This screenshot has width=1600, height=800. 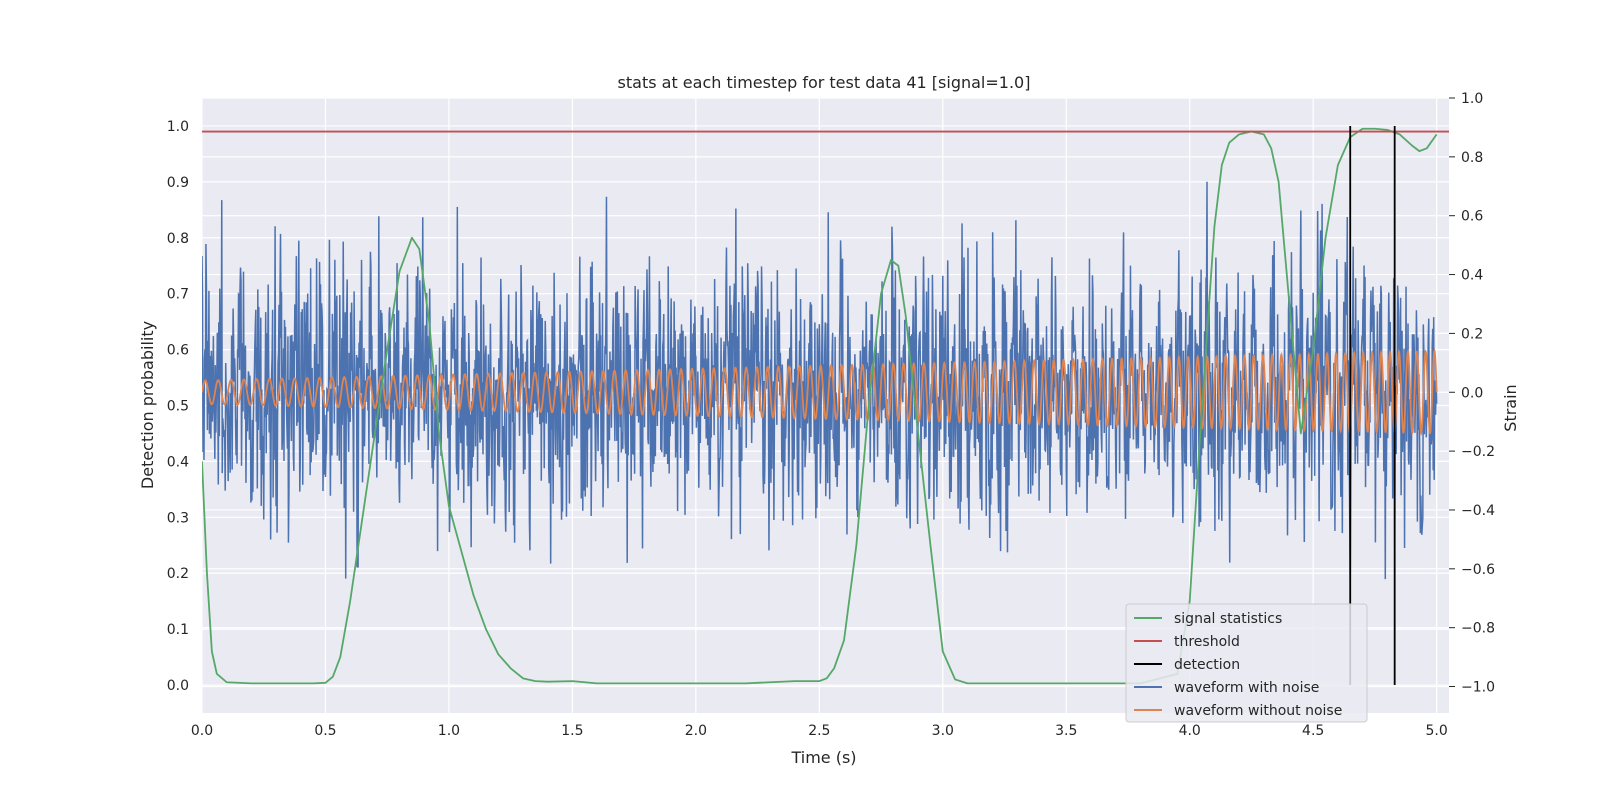 I want to click on y-axis-label: Detection probability, so click(x=147, y=405).